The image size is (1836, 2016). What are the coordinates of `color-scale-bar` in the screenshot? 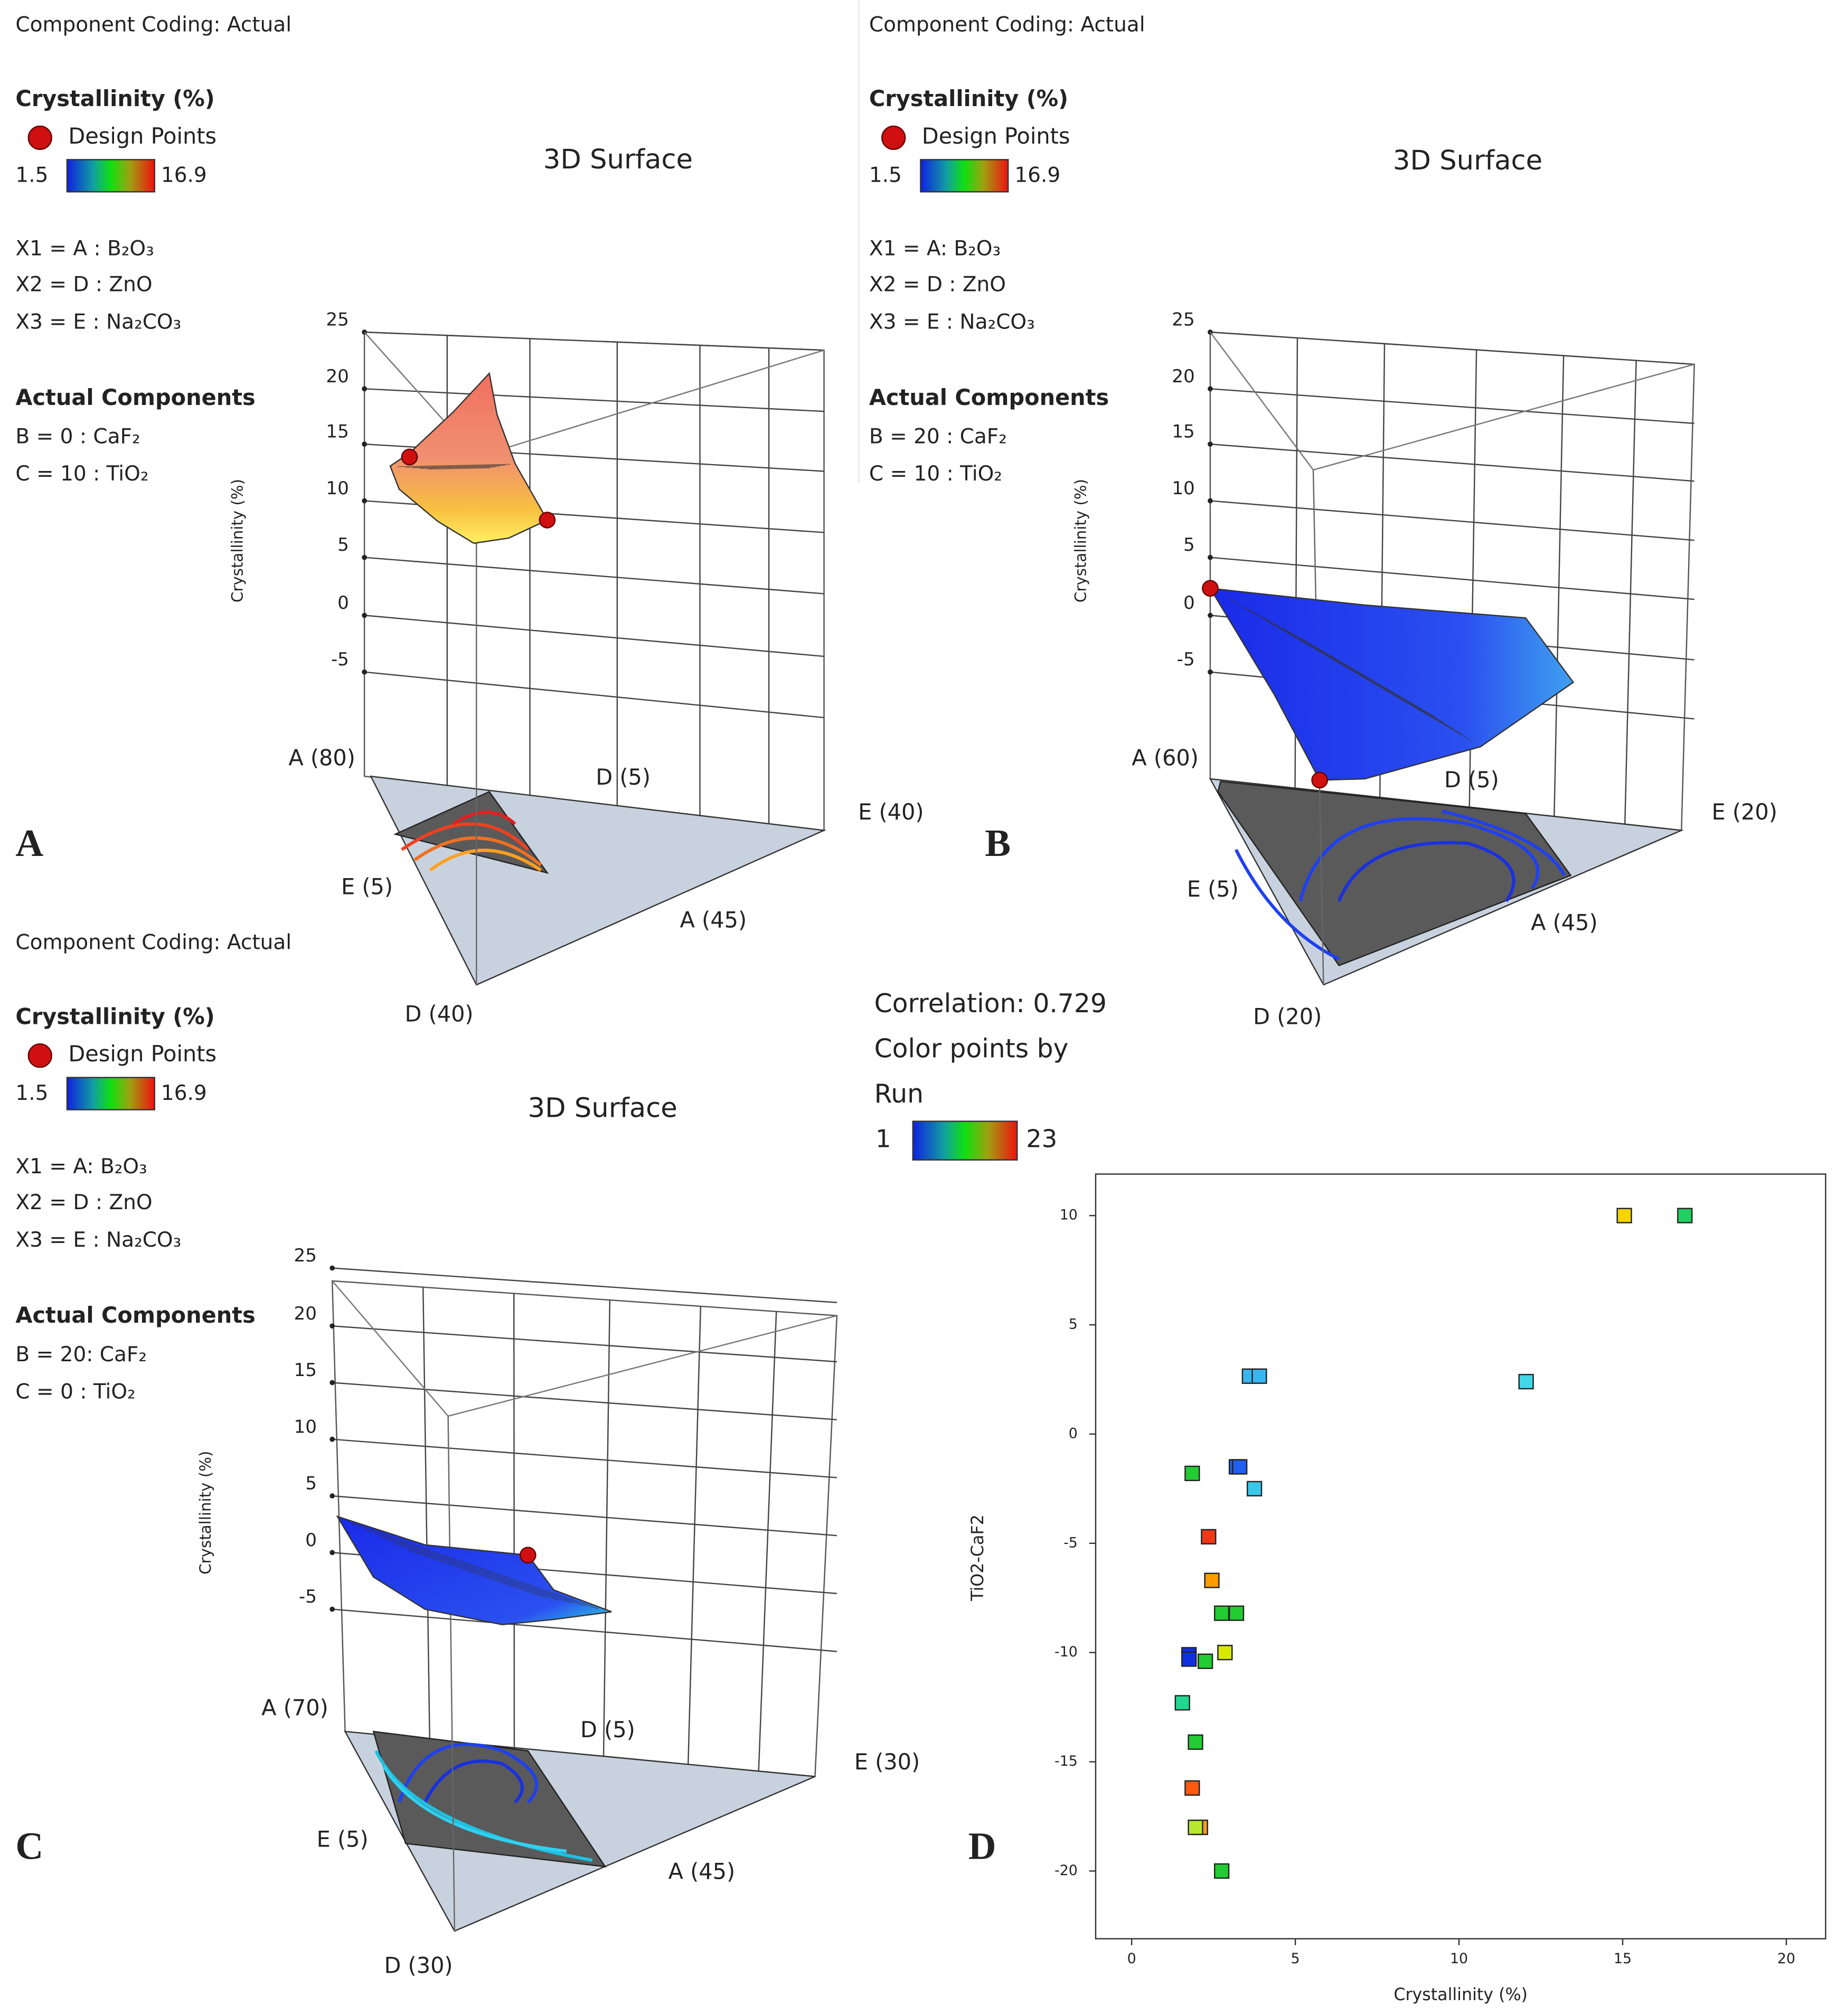 It's located at (110, 1093).